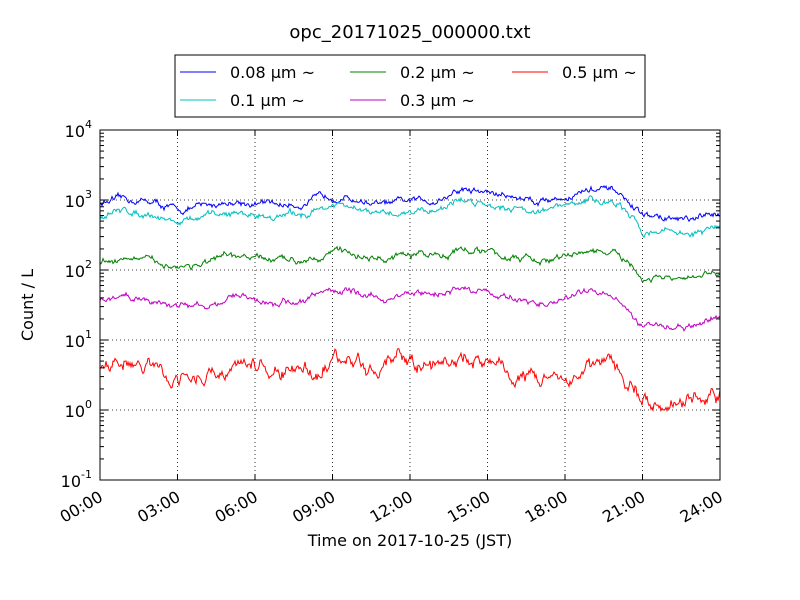  What do you see at coordinates (599, 72) in the screenshot?
I see `legend-label: 0.5 μm ~` at bounding box center [599, 72].